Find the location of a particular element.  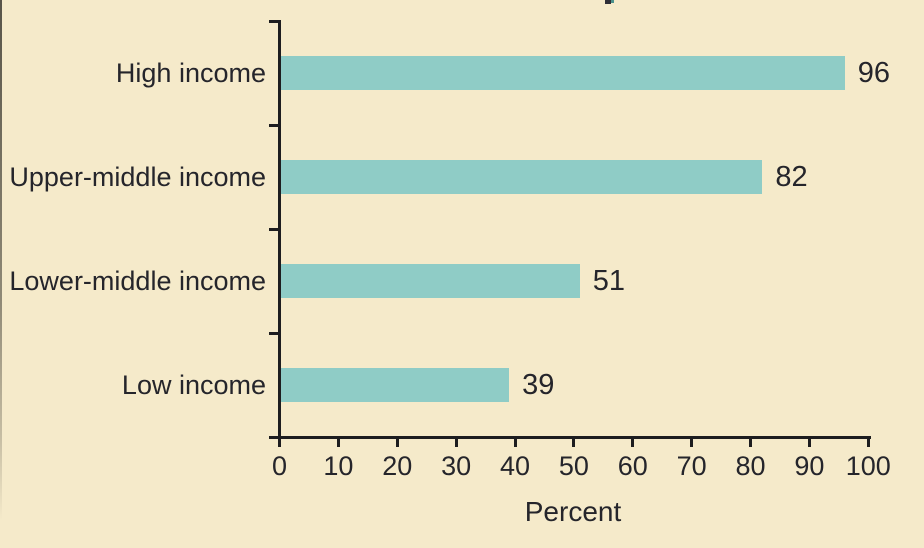

x-tick-label: 100 is located at coordinates (868, 466).